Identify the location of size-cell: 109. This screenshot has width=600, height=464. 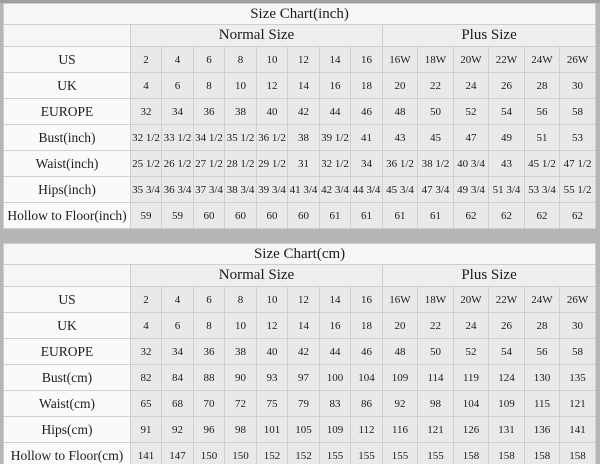
(335, 429).